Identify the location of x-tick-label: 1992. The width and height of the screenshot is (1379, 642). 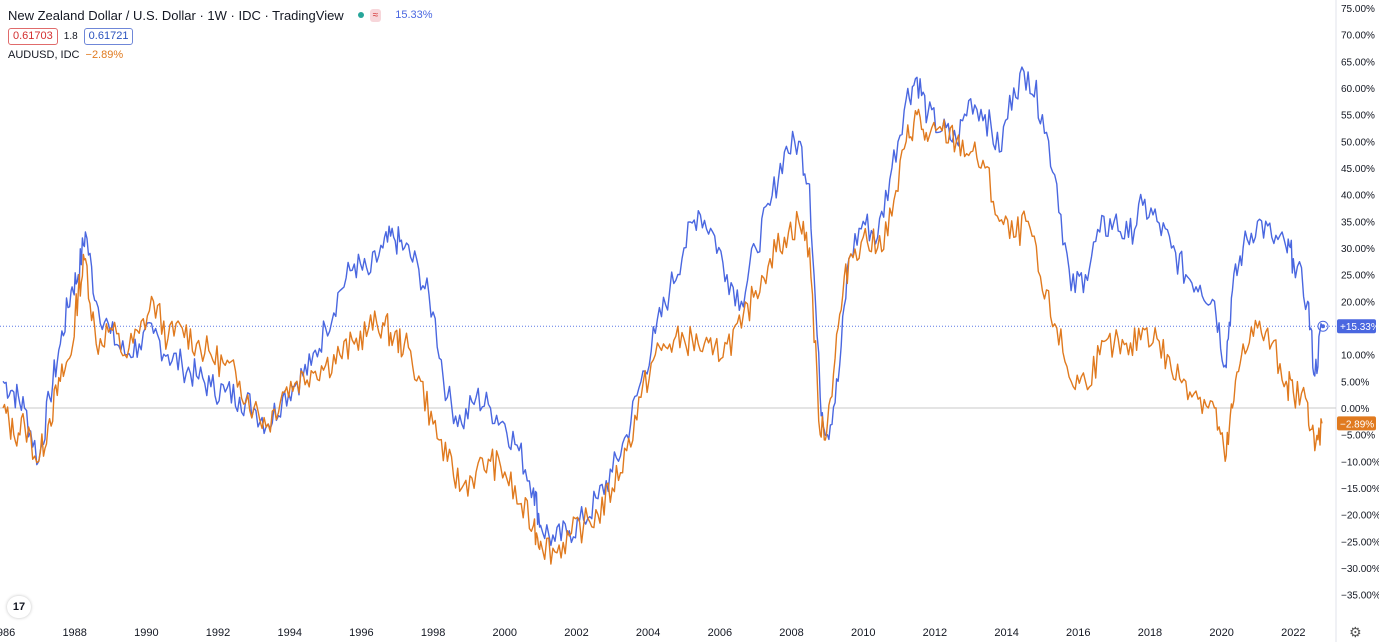
(218, 633).